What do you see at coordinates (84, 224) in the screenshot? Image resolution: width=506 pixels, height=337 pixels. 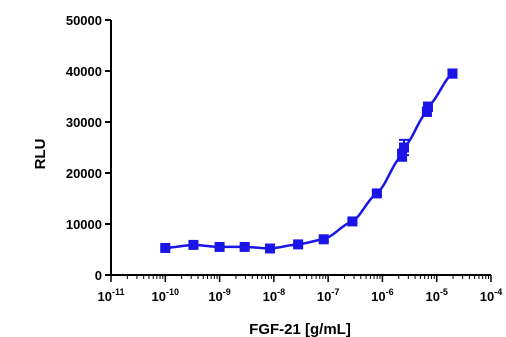 I see `y-tick-label: 10000` at bounding box center [84, 224].